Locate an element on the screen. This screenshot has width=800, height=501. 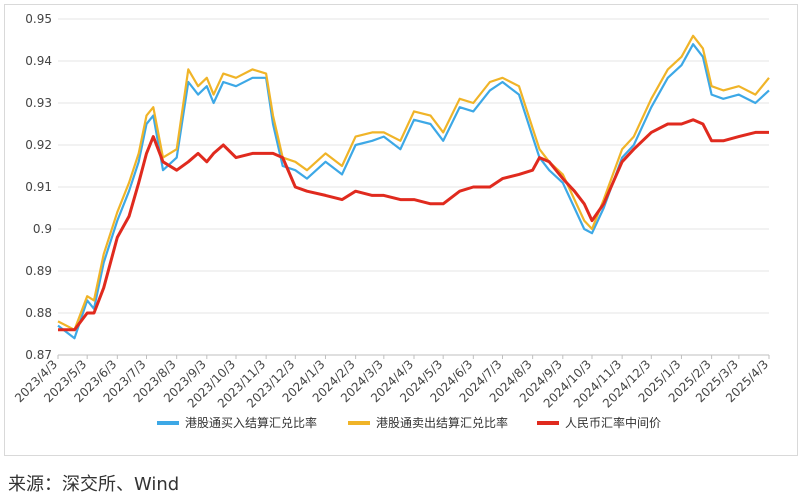
y-axis-ticks: 0.87 0.88 0.89 0.9 0.91 0.92 0.93 0.94 0.95 is located at coordinates (38, 187).